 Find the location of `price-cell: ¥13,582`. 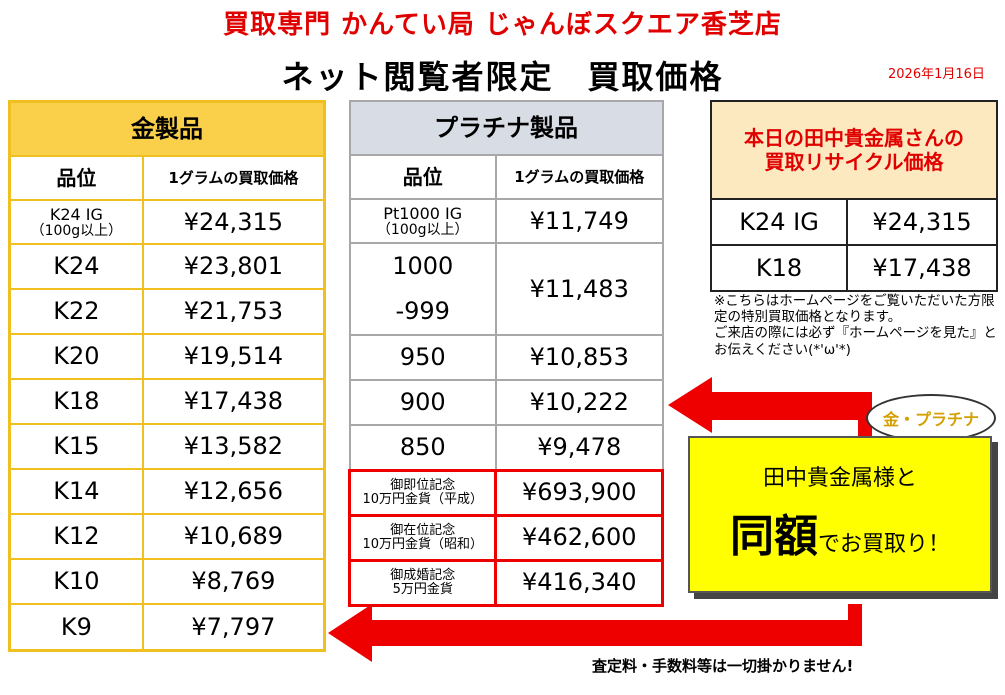

price-cell: ¥13,582 is located at coordinates (233, 446).